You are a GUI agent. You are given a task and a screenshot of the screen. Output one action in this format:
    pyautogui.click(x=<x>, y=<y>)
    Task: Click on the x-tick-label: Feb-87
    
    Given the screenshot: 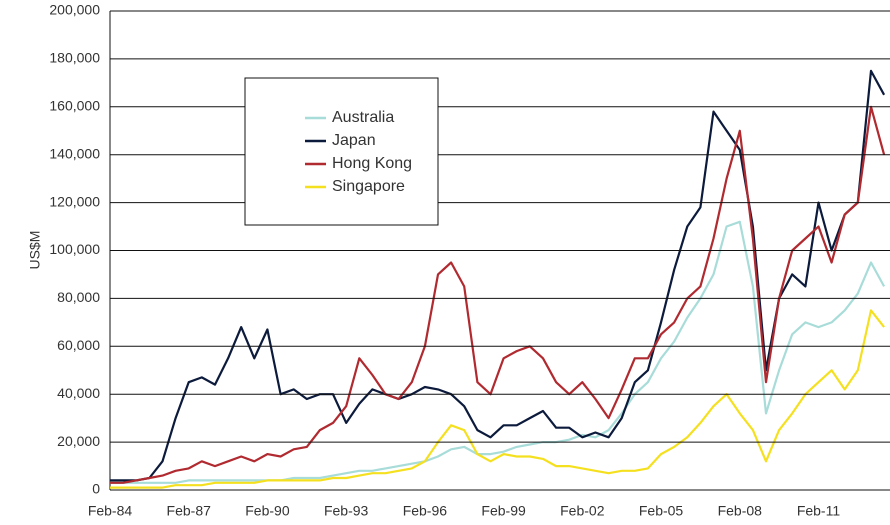 What is the action you would take?
    pyautogui.click(x=189, y=511)
    